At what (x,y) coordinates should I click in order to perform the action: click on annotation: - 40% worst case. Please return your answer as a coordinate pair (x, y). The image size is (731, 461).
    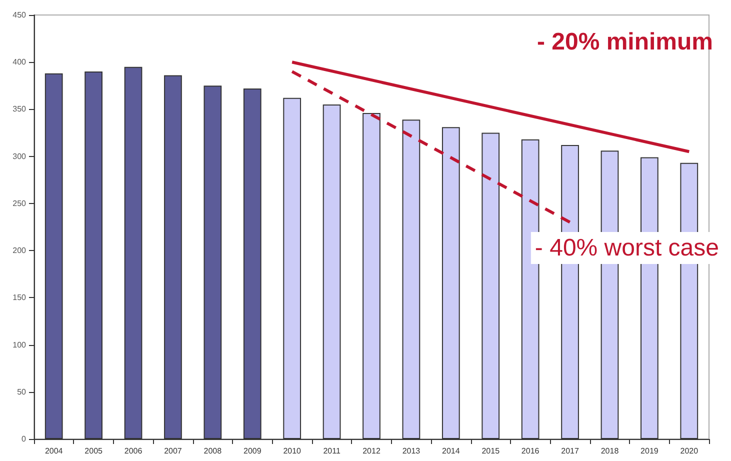
    Looking at the image, I should click on (627, 248).